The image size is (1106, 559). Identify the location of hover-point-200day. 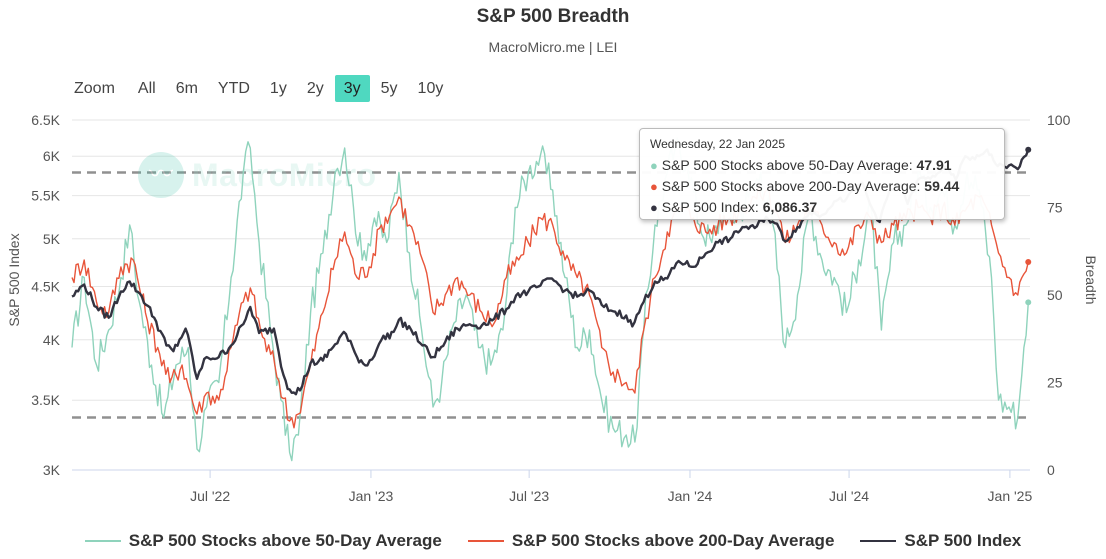
(1028, 261).